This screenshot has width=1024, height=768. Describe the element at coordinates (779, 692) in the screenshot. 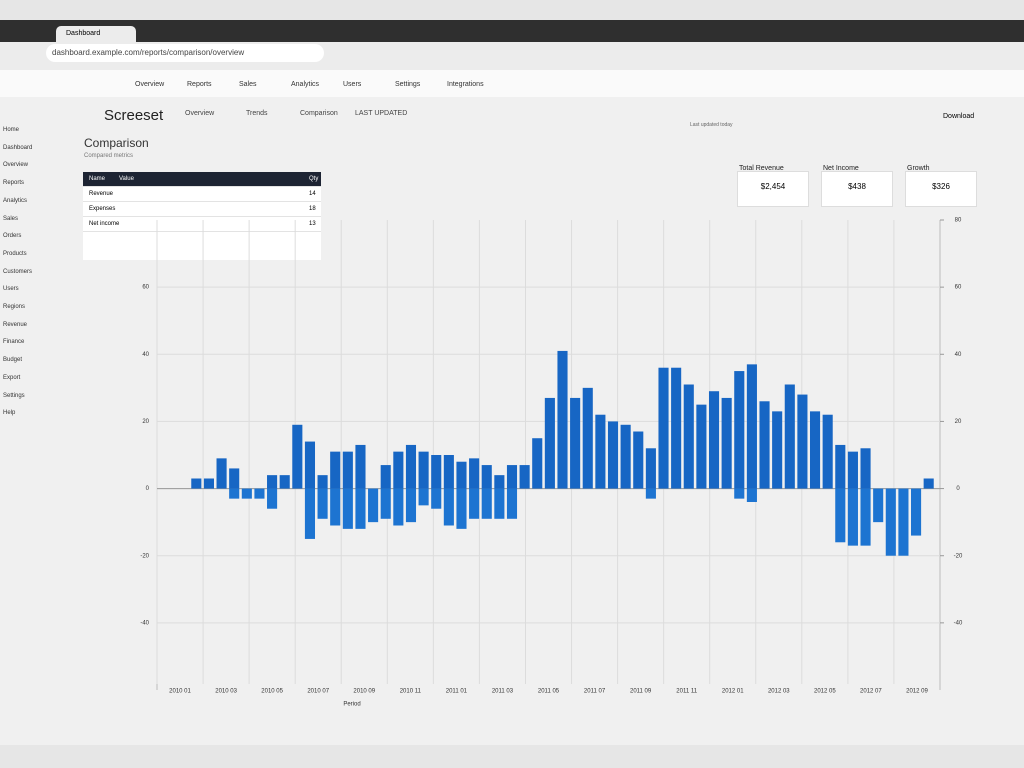

I see `x-tick-label: 2012 03` at that location.